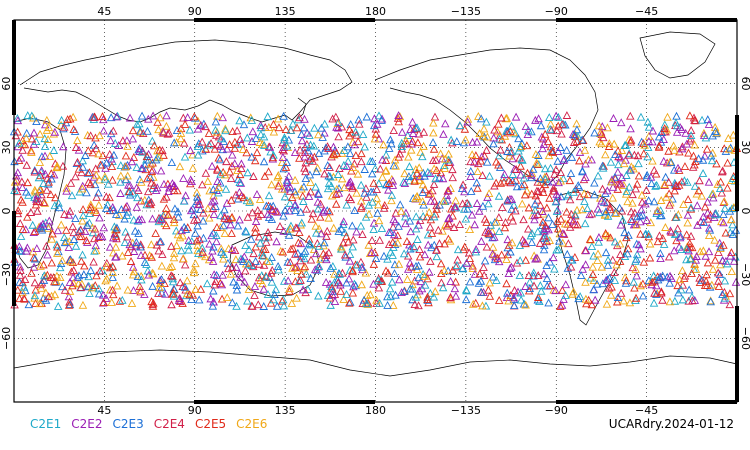  Describe the element at coordinates (466, 410) in the screenshot. I see `lon-tick-label: −135` at that location.